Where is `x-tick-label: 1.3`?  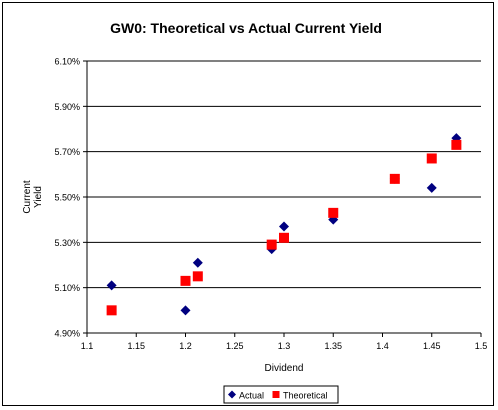 x-tick-label: 1.3 is located at coordinates (284, 346).